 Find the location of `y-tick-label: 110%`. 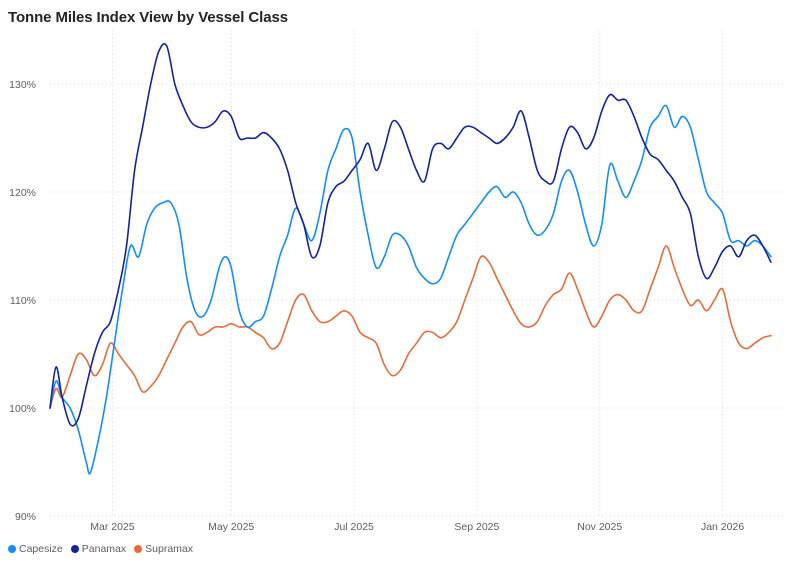

y-tick-label: 110% is located at coordinates (23, 301).